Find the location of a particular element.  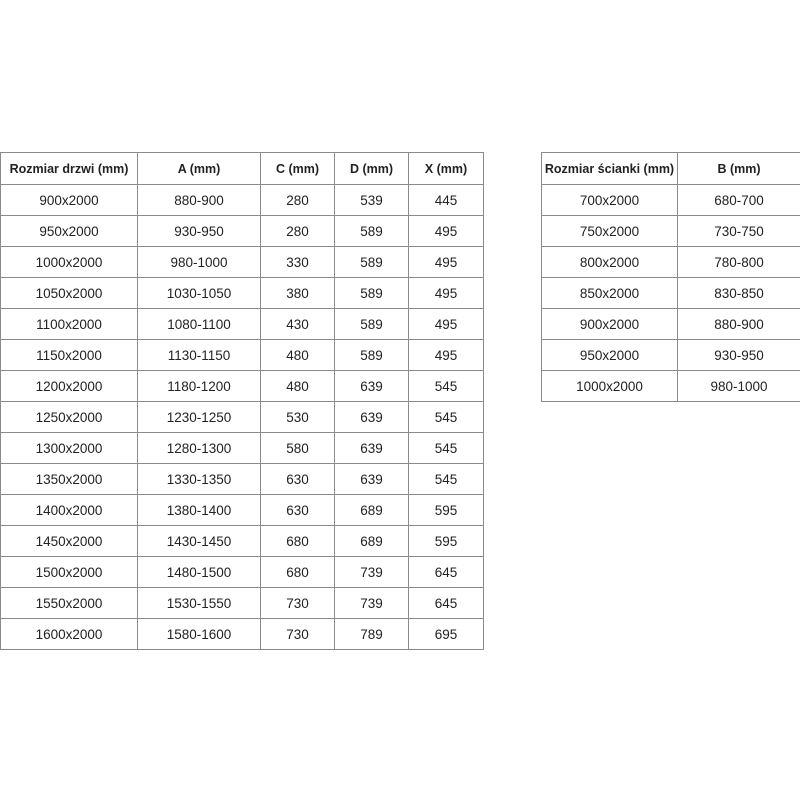

table-cell: 1400x2000 is located at coordinates (69, 510).